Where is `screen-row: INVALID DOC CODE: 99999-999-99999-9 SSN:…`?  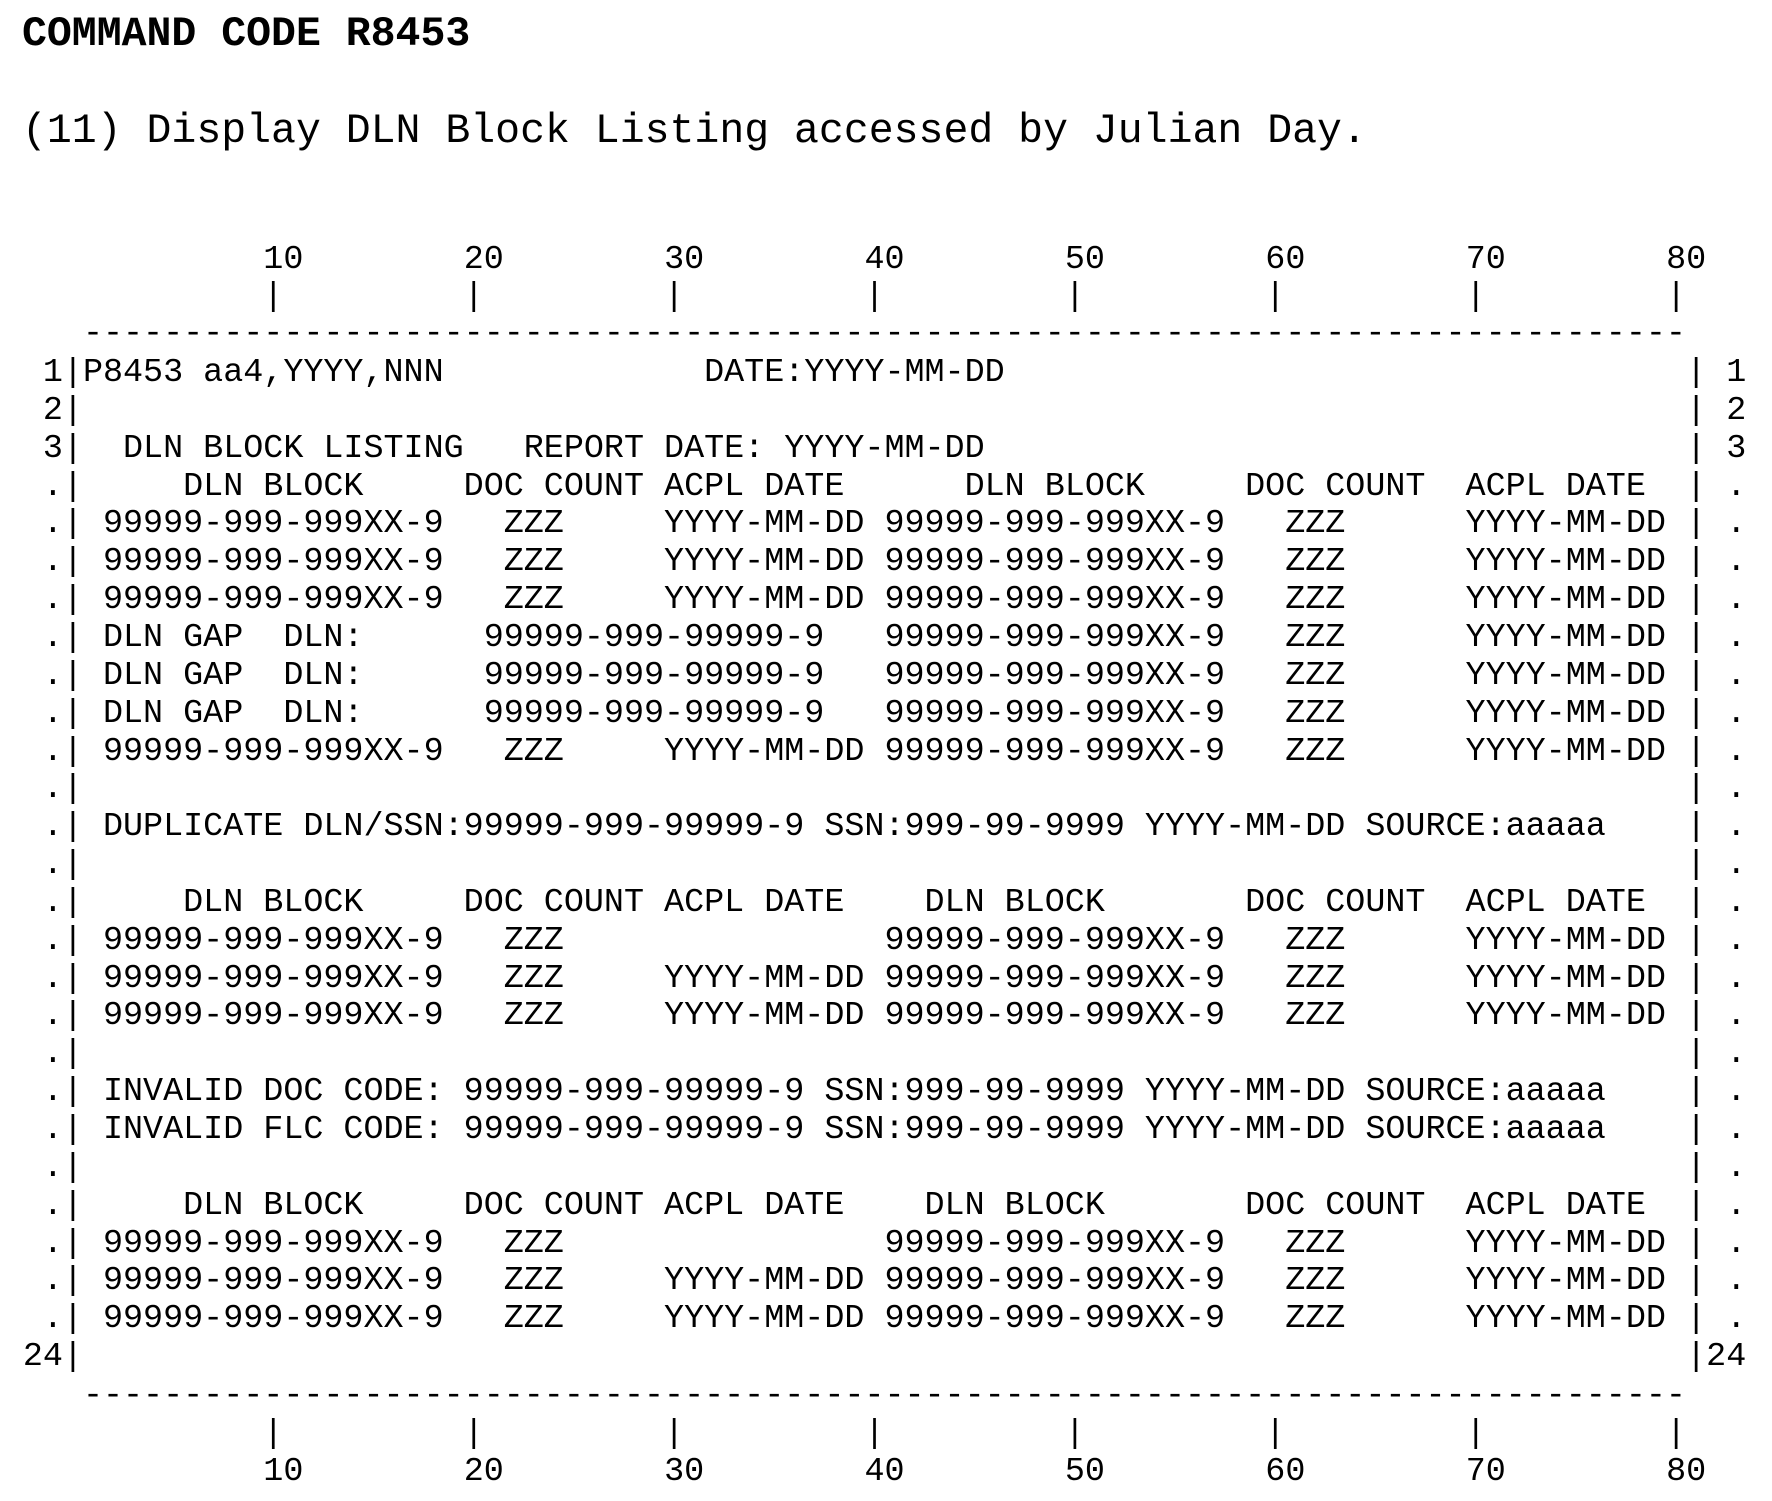
screen-row: INVALID DOC CODE: 99999-999-99999-9 SSN:… is located at coordinates (844, 1092).